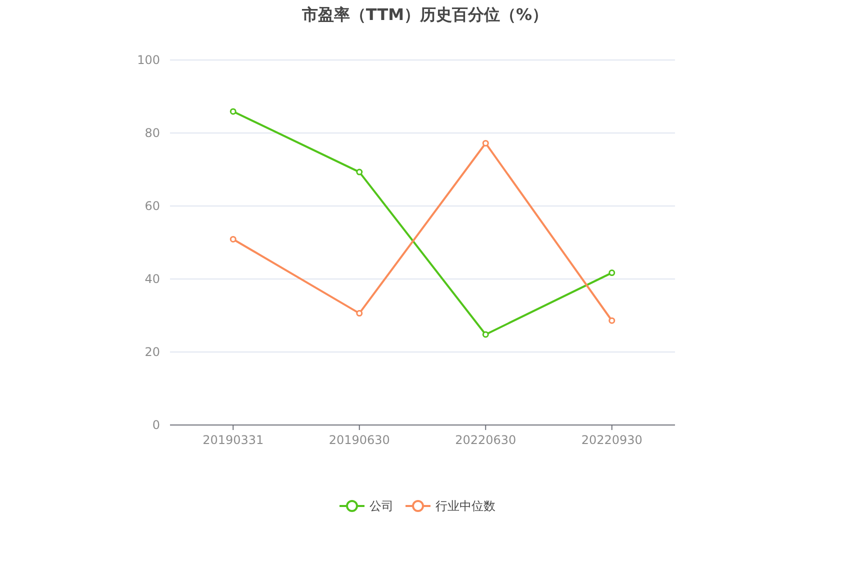  I want to click on y-tick-label: 60, so click(152, 206).